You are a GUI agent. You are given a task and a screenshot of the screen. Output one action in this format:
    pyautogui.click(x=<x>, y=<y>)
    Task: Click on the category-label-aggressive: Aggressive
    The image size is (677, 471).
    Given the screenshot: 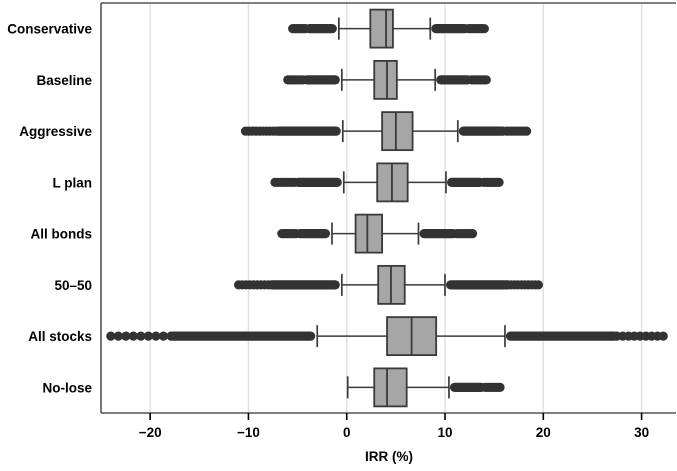 What is the action you would take?
    pyautogui.click(x=55, y=131)
    